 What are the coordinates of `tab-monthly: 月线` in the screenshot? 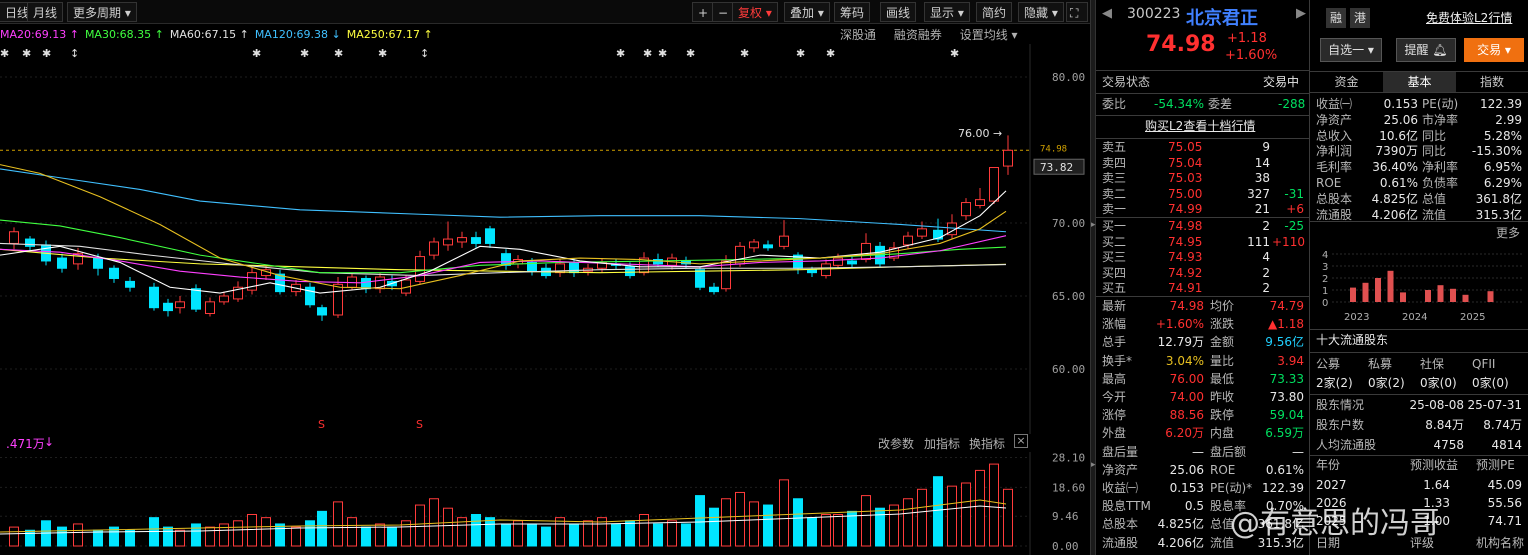 It's located at (45, 12).